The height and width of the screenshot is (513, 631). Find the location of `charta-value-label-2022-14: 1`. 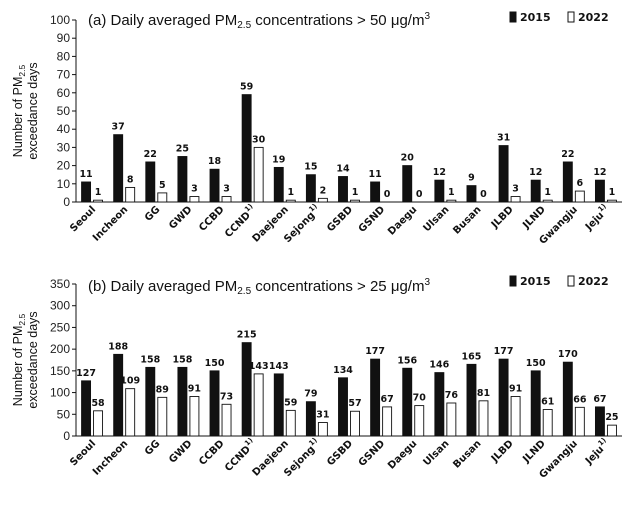

charta-value-label-2022-14: 1 is located at coordinates (547, 192).